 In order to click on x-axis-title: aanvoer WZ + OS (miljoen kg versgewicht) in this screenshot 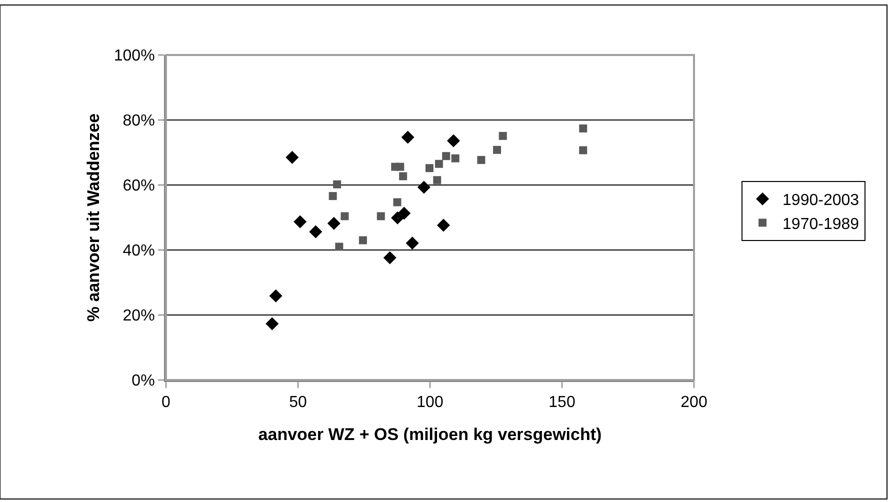, I will do `click(430, 434)`.